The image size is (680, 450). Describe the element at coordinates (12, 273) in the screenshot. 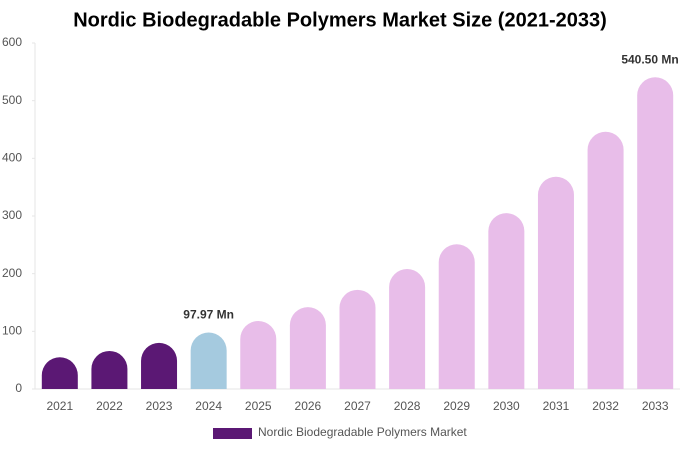

I see `y-tick-label: 200` at that location.